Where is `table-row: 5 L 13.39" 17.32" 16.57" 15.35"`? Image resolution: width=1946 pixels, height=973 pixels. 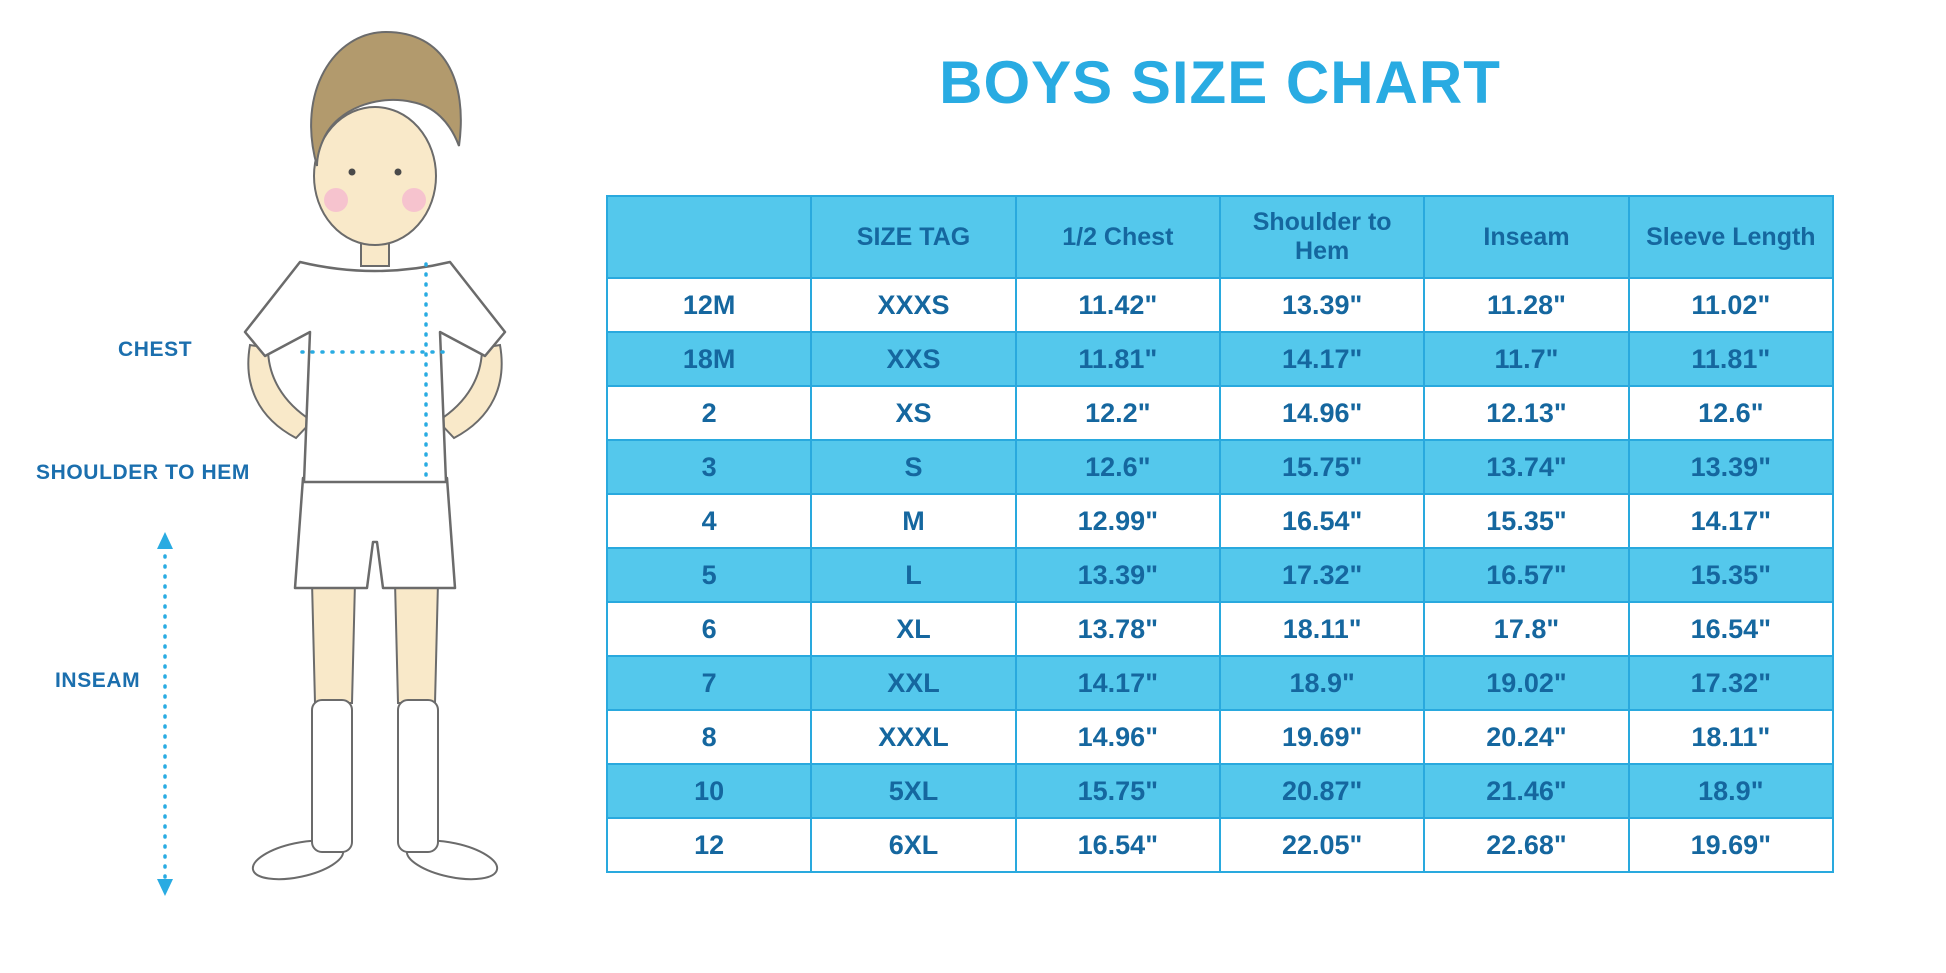
table-row: 5 L 13.39" 17.32" 16.57" 15.35" is located at coordinates (1220, 575).